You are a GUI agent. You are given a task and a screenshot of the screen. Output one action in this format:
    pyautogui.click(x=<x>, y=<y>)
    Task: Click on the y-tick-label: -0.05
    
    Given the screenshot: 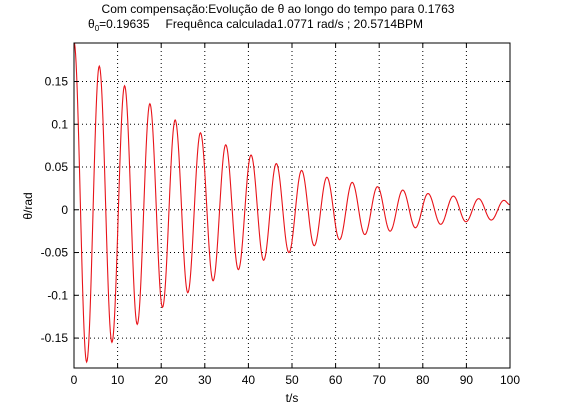 What is the action you would take?
    pyautogui.click(x=55, y=253)
    